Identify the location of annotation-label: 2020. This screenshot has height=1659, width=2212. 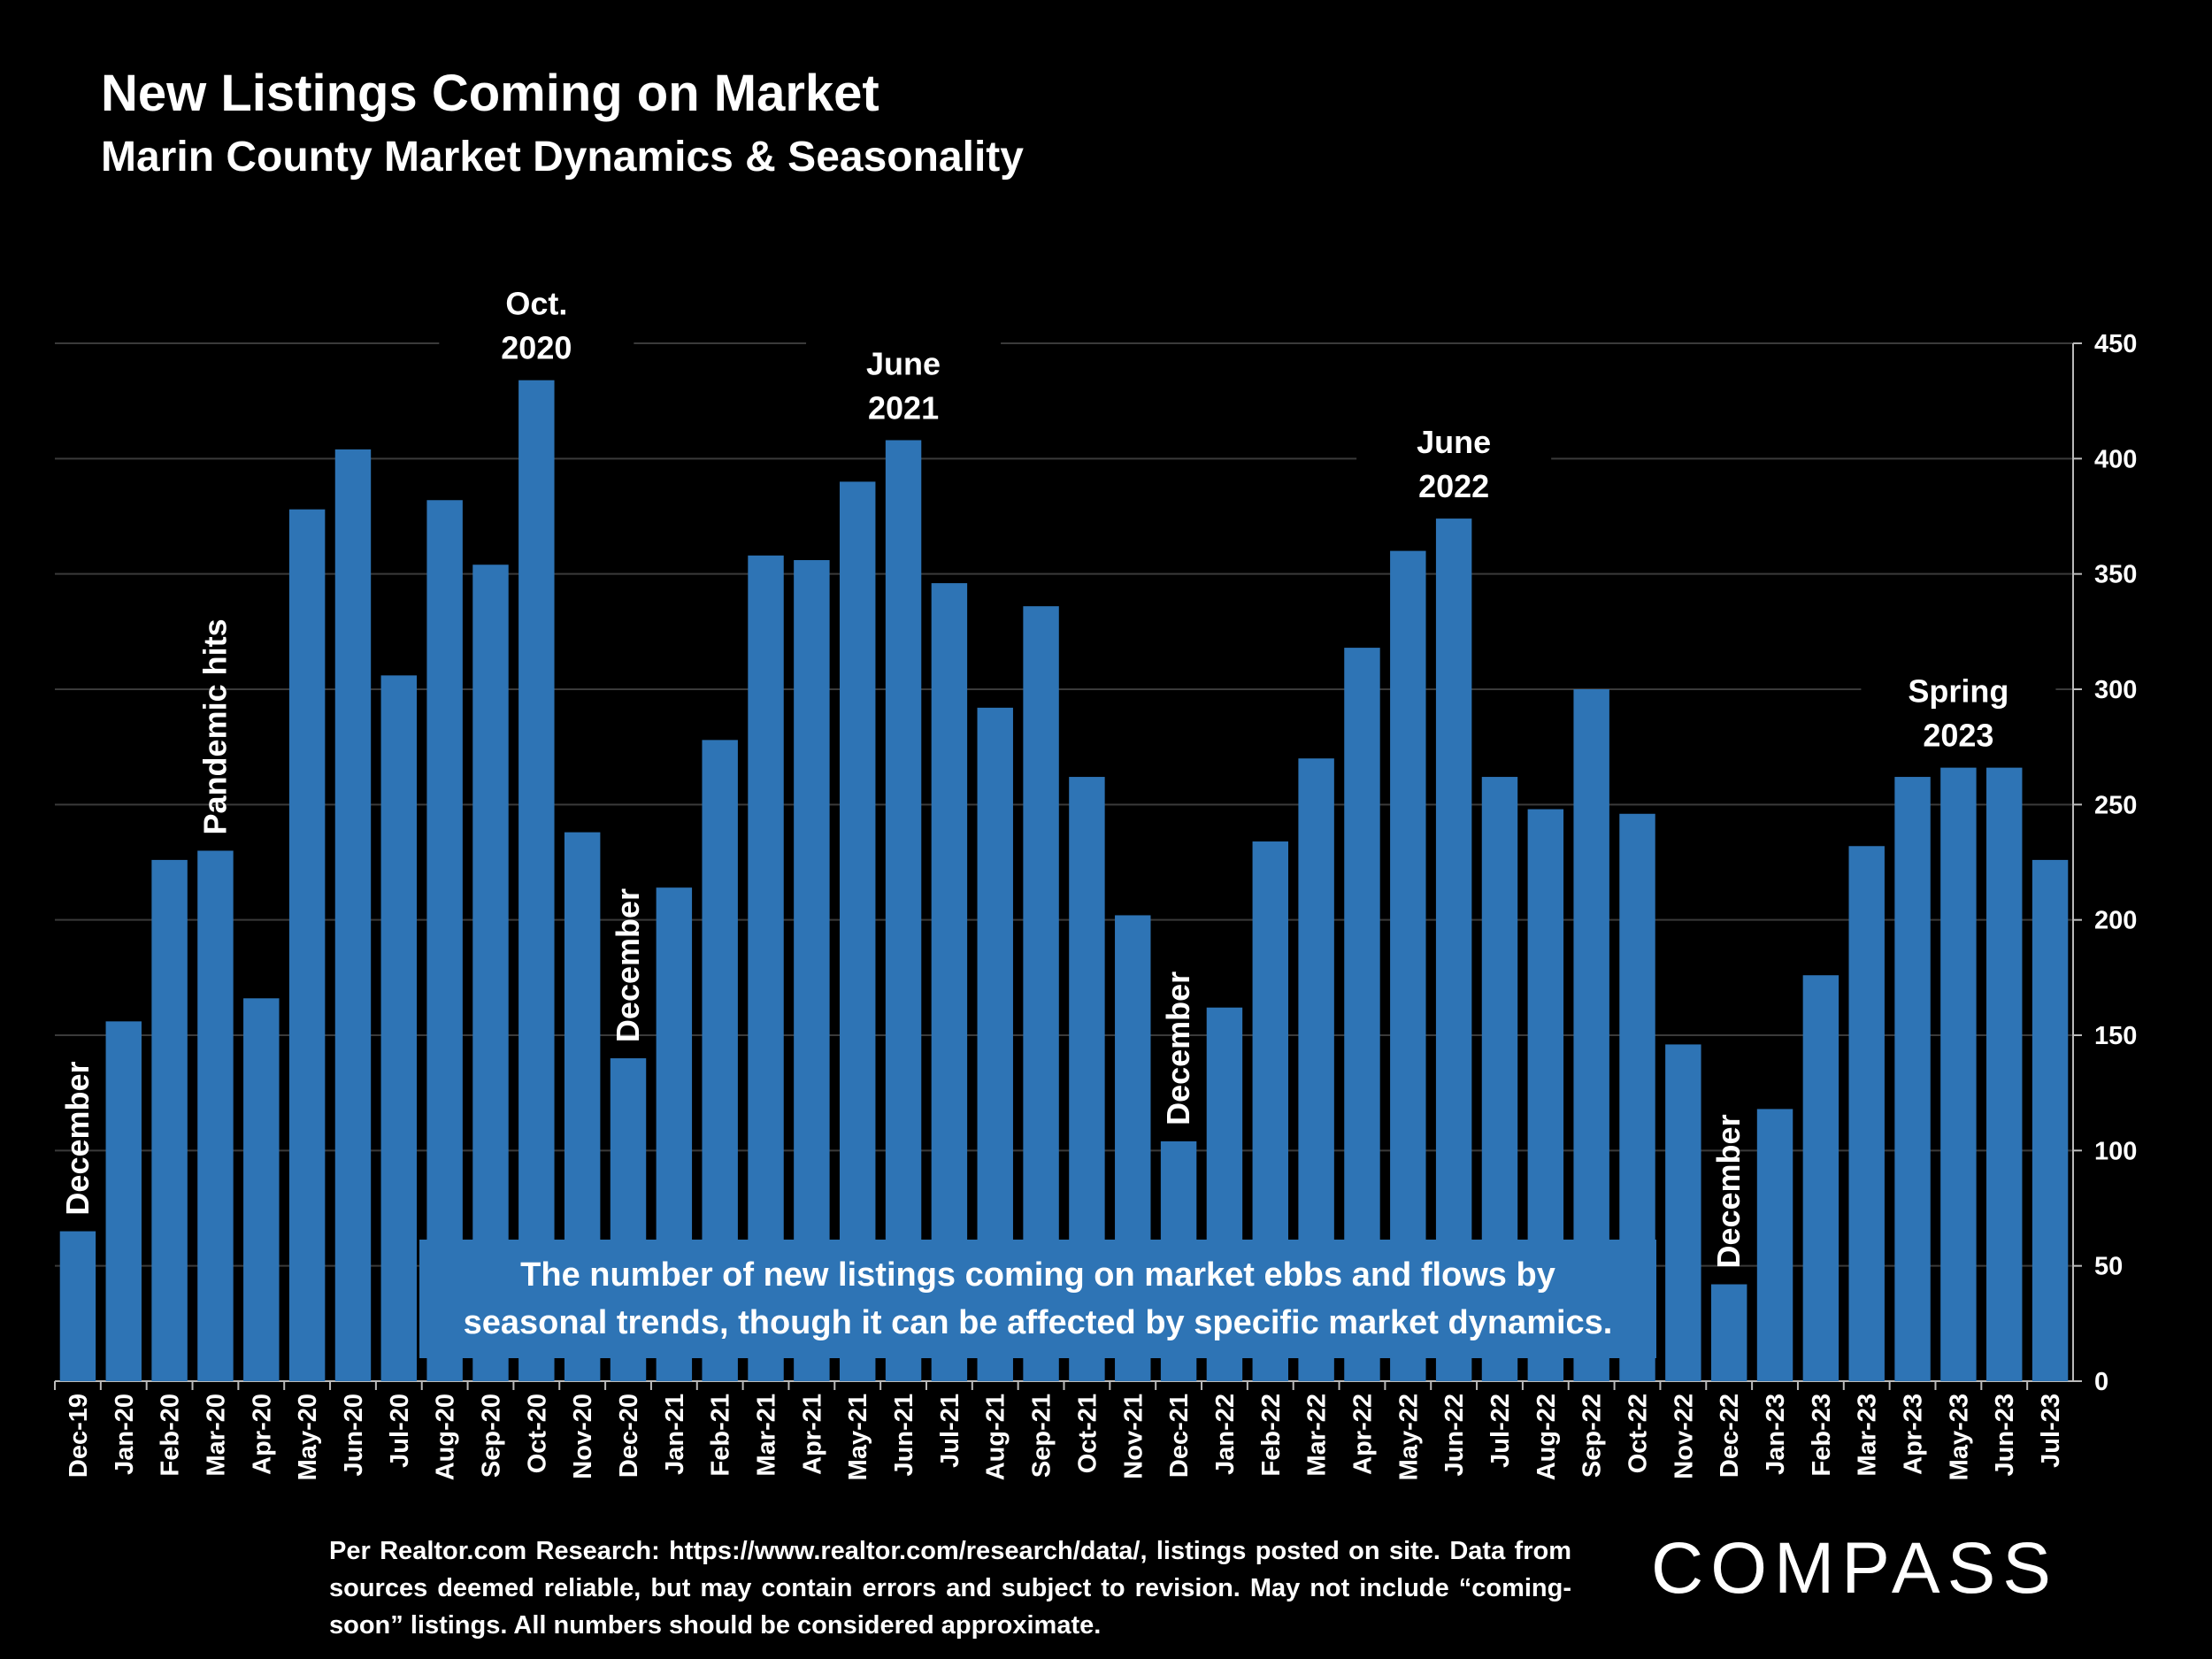
(536, 348).